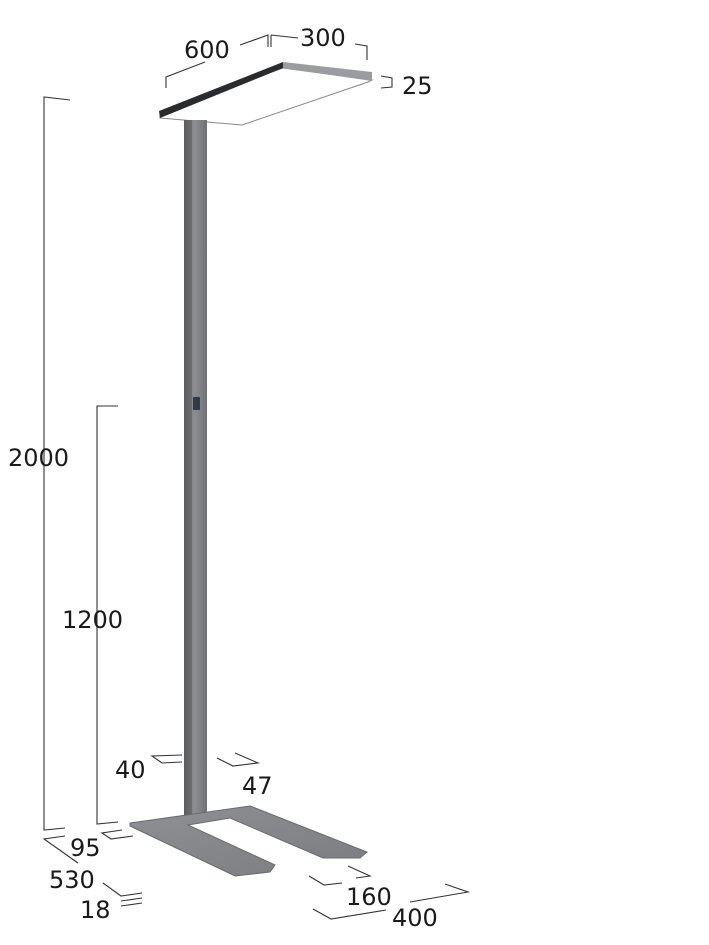 Image resolution: width=709 pixels, height=945 pixels. What do you see at coordinates (369, 897) in the screenshot?
I see `dim-arm-width: 160` at bounding box center [369, 897].